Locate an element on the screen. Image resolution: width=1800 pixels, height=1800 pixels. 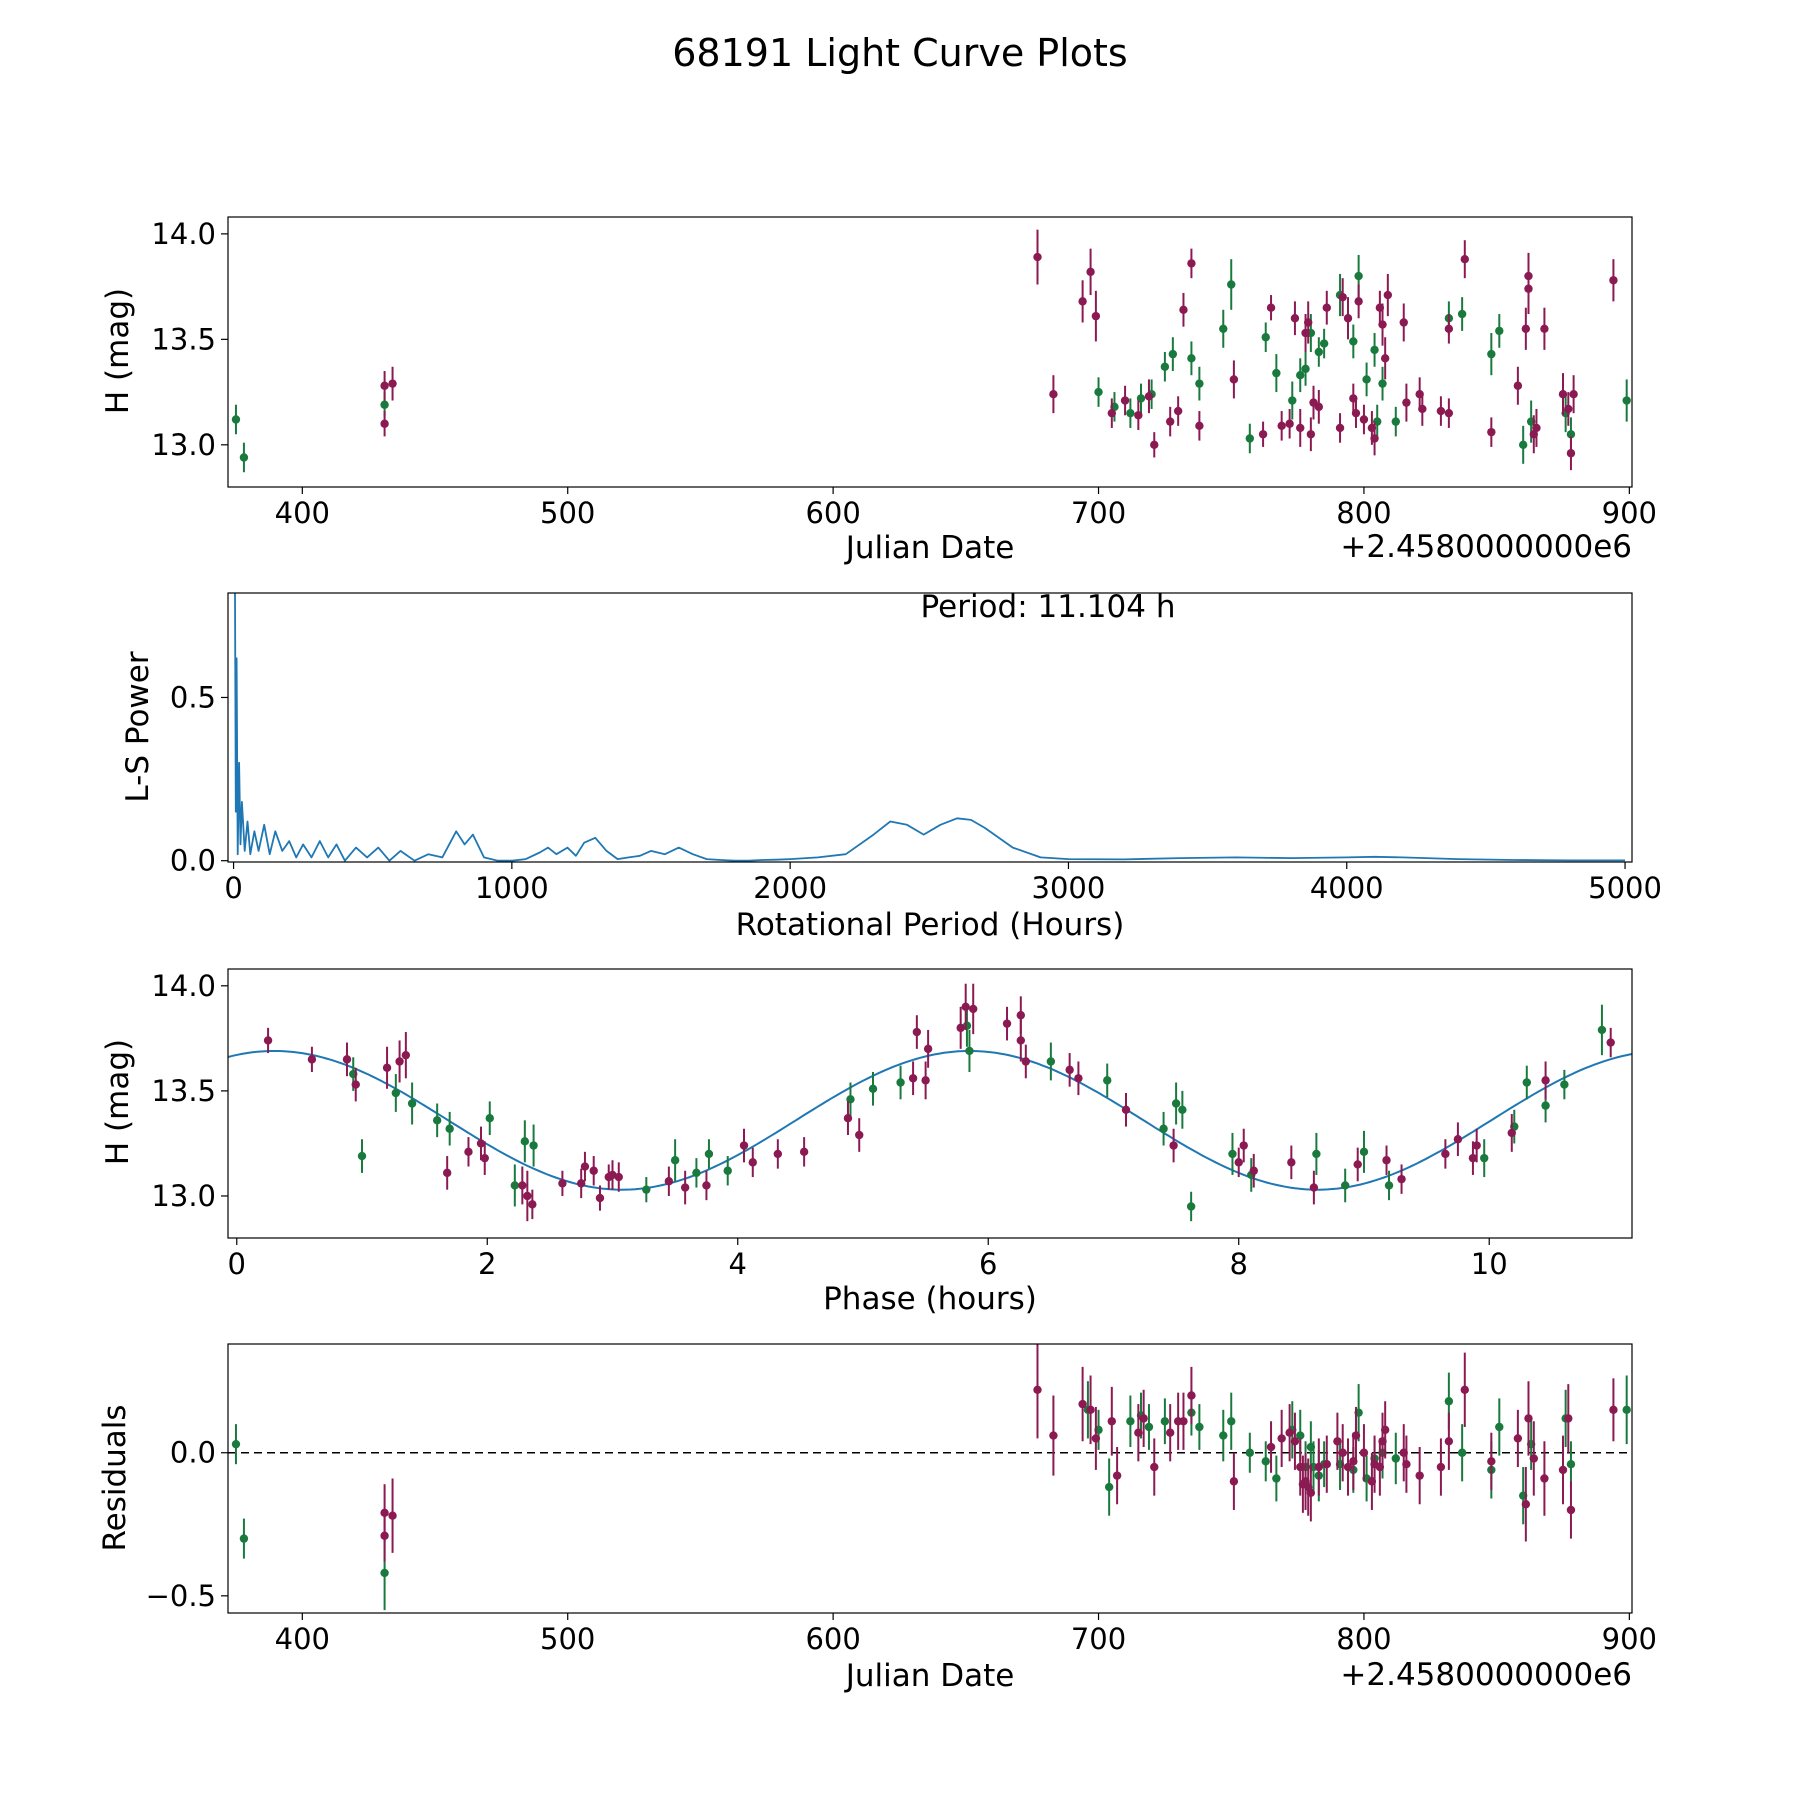
periodogram-xtick-label: 2000 is located at coordinates (790, 888).